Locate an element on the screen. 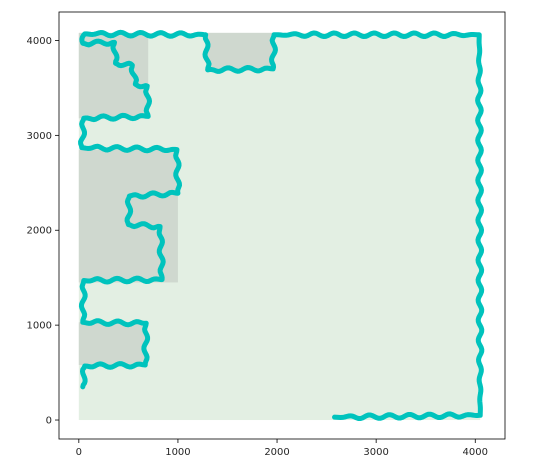  x-tick-label: 4000 is located at coordinates (475, 452).